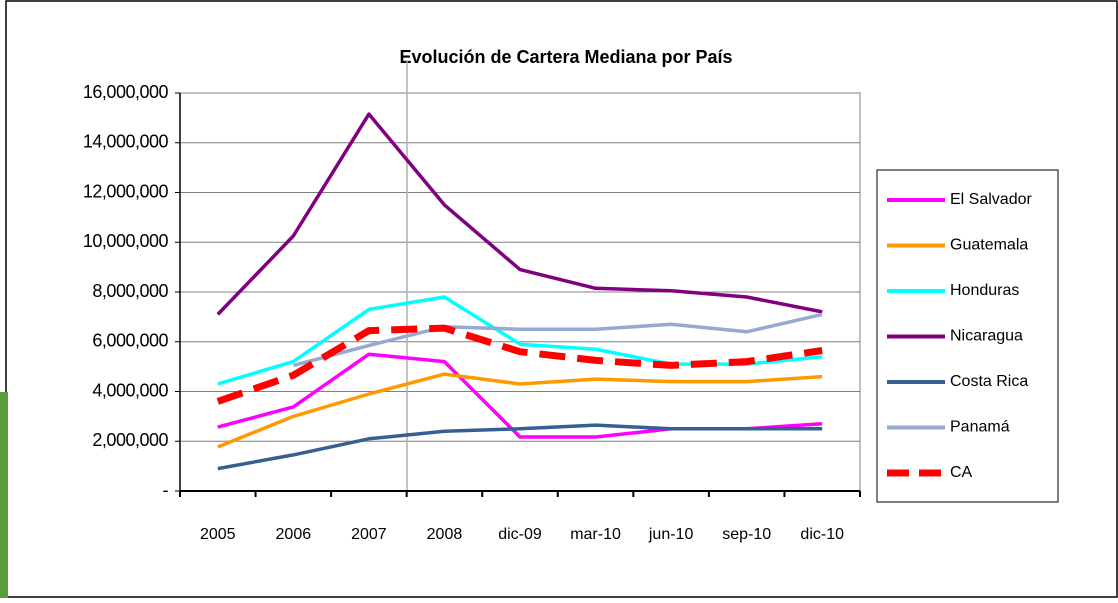 The width and height of the screenshot is (1118, 603). Describe the element at coordinates (126, 241) in the screenshot. I see `y-tick-label: 10,000,000` at that location.